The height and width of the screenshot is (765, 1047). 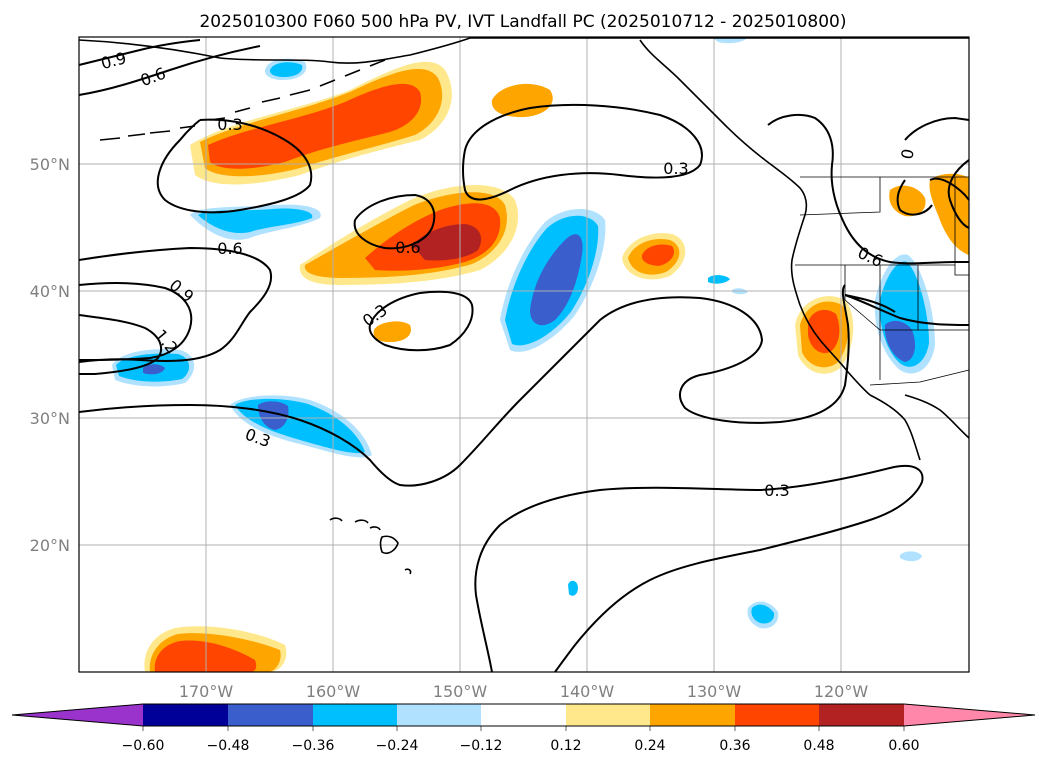 I want to click on lon-tick-170w: 170°W, so click(x=206, y=691).